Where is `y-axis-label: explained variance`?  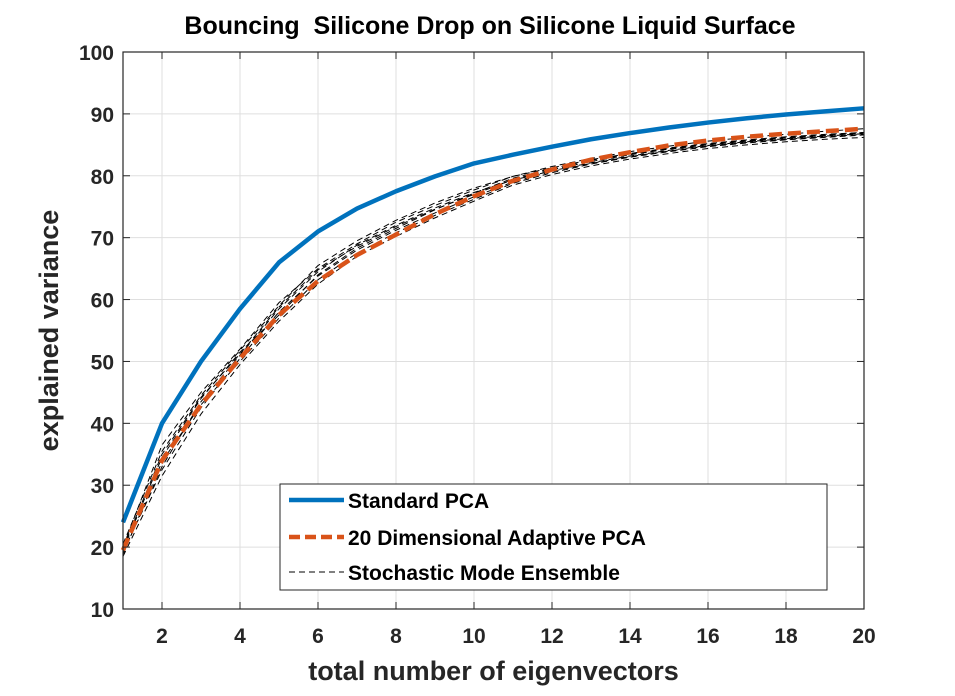 y-axis-label: explained variance is located at coordinates (49, 331).